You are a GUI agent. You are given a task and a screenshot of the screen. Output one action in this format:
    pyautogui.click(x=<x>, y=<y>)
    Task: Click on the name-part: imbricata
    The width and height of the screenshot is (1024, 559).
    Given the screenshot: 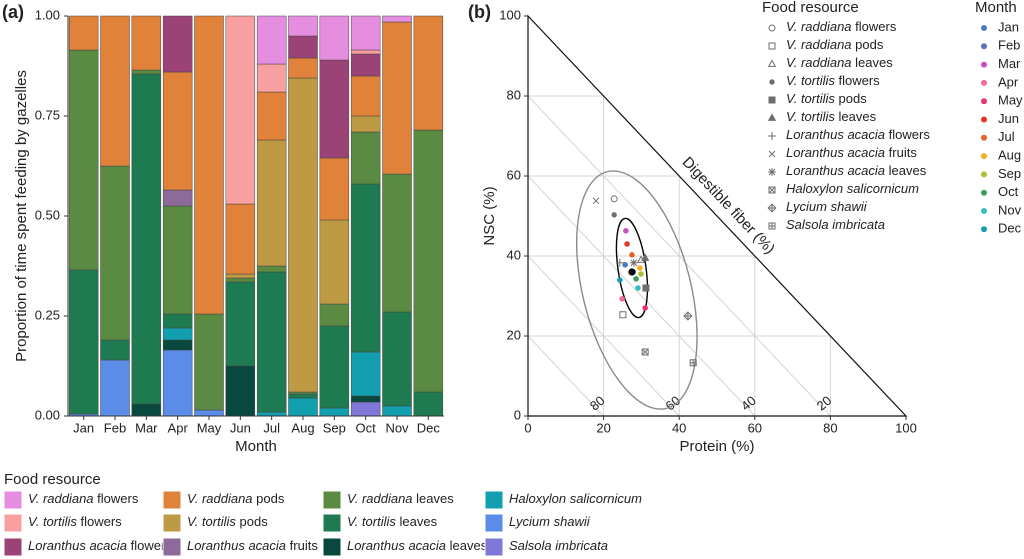 What is the action you would take?
    pyautogui.click(x=857, y=224)
    